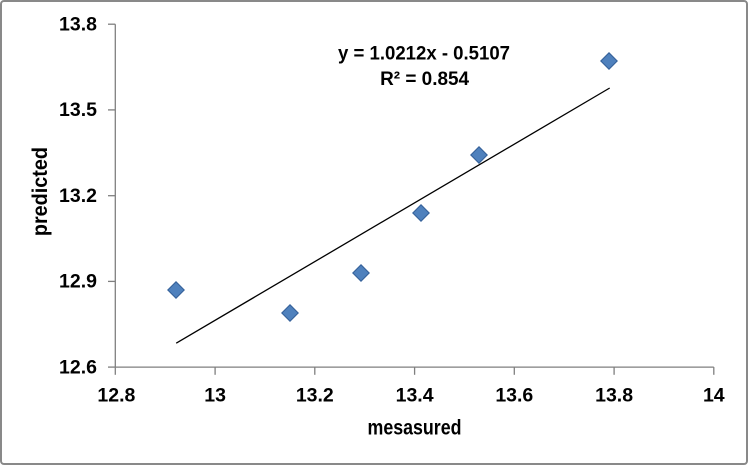  I want to click on svg-text: R² = 0.854, so click(424, 79).